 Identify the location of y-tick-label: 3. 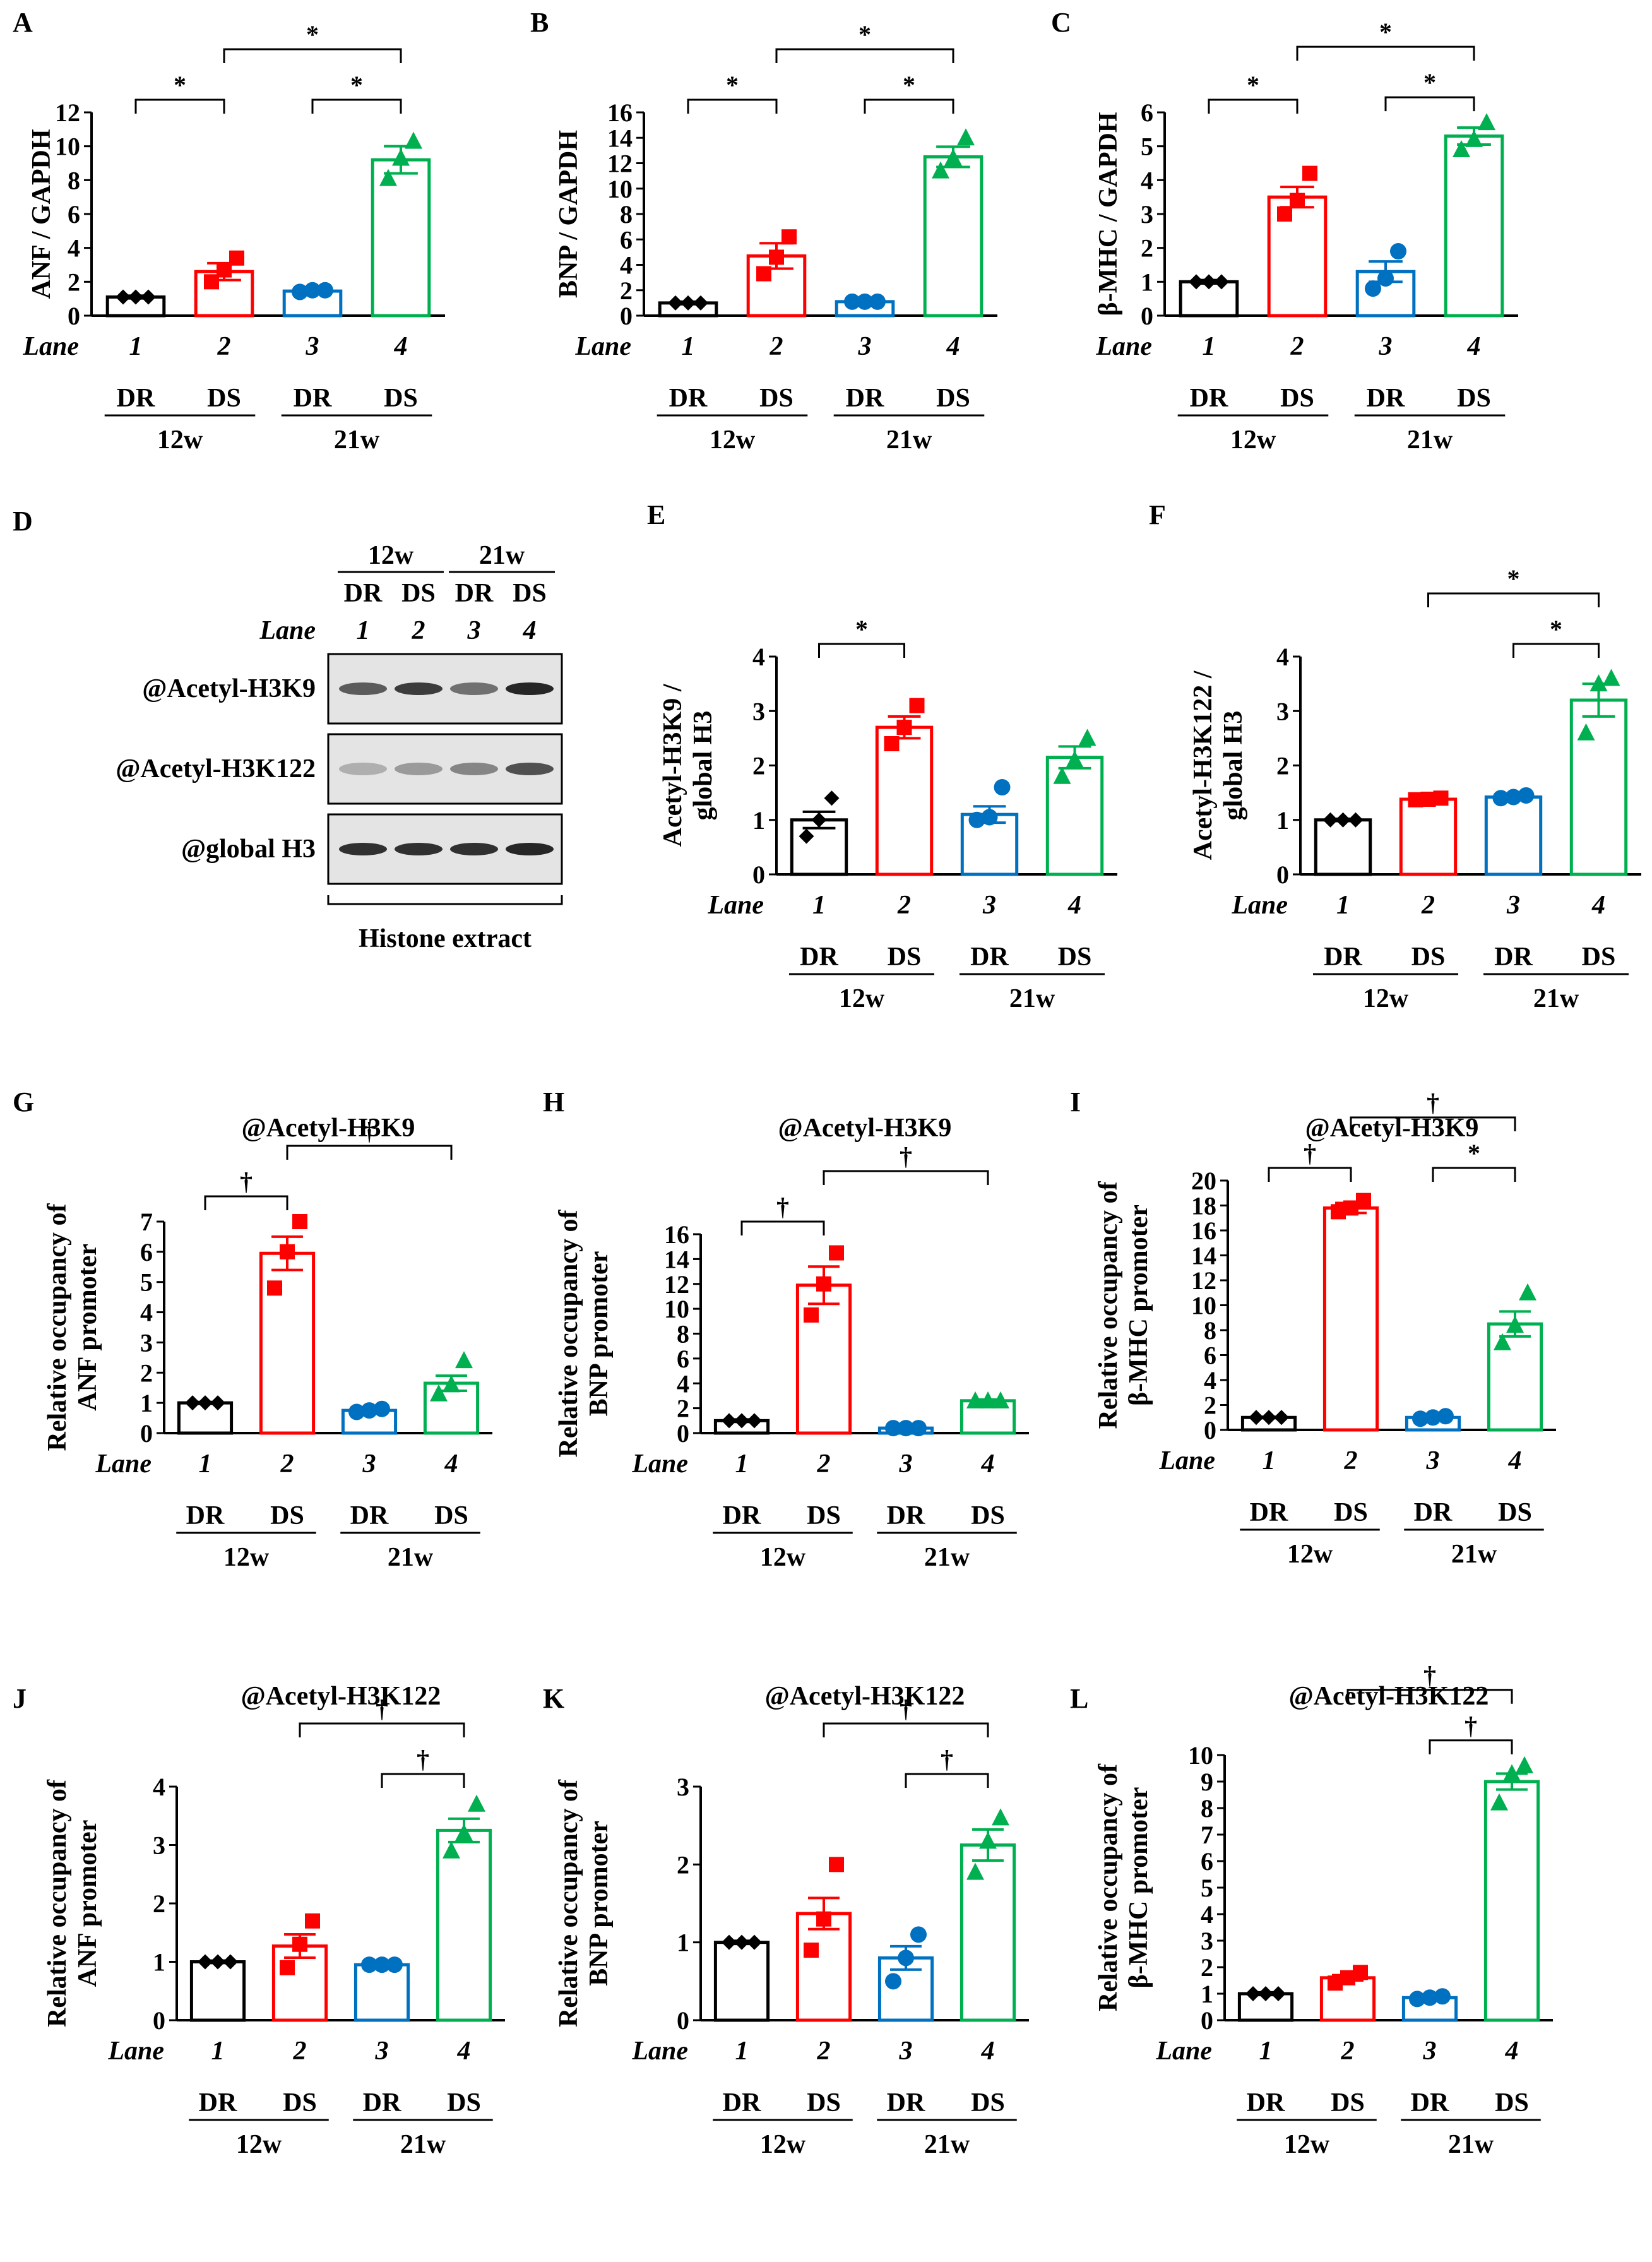
(683, 1787).